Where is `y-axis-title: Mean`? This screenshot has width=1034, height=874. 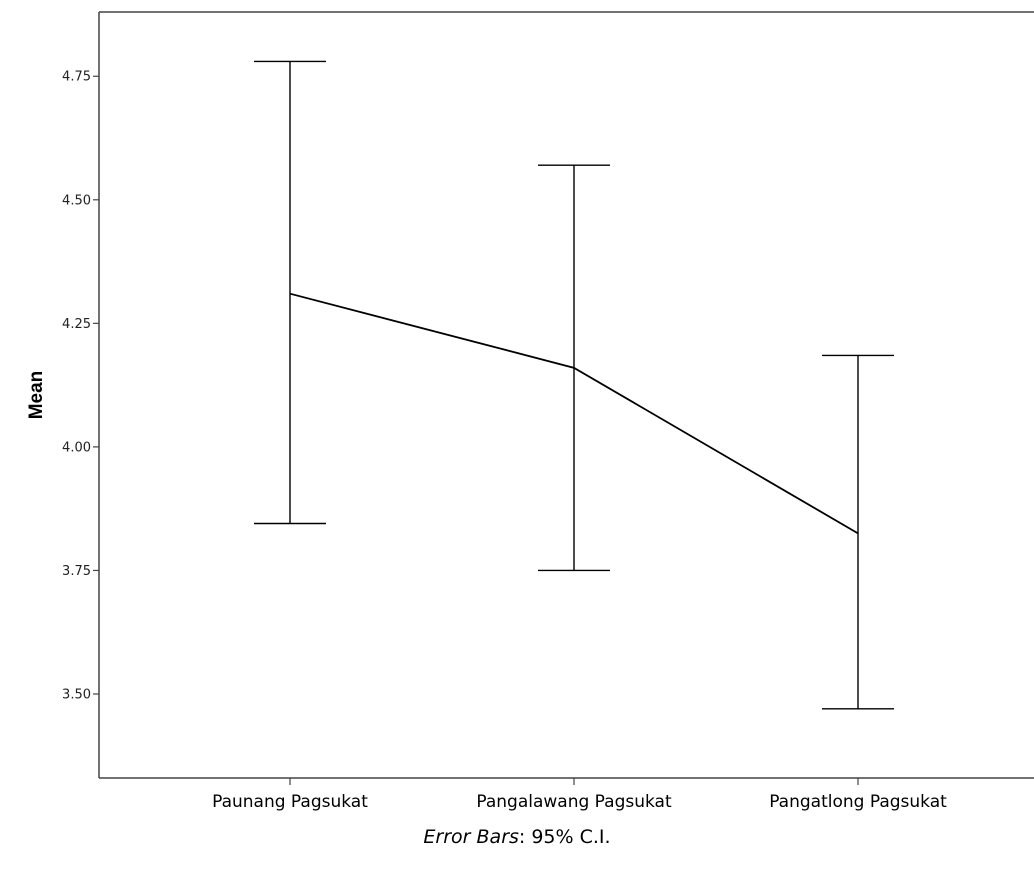
y-axis-title: Mean is located at coordinates (36, 395).